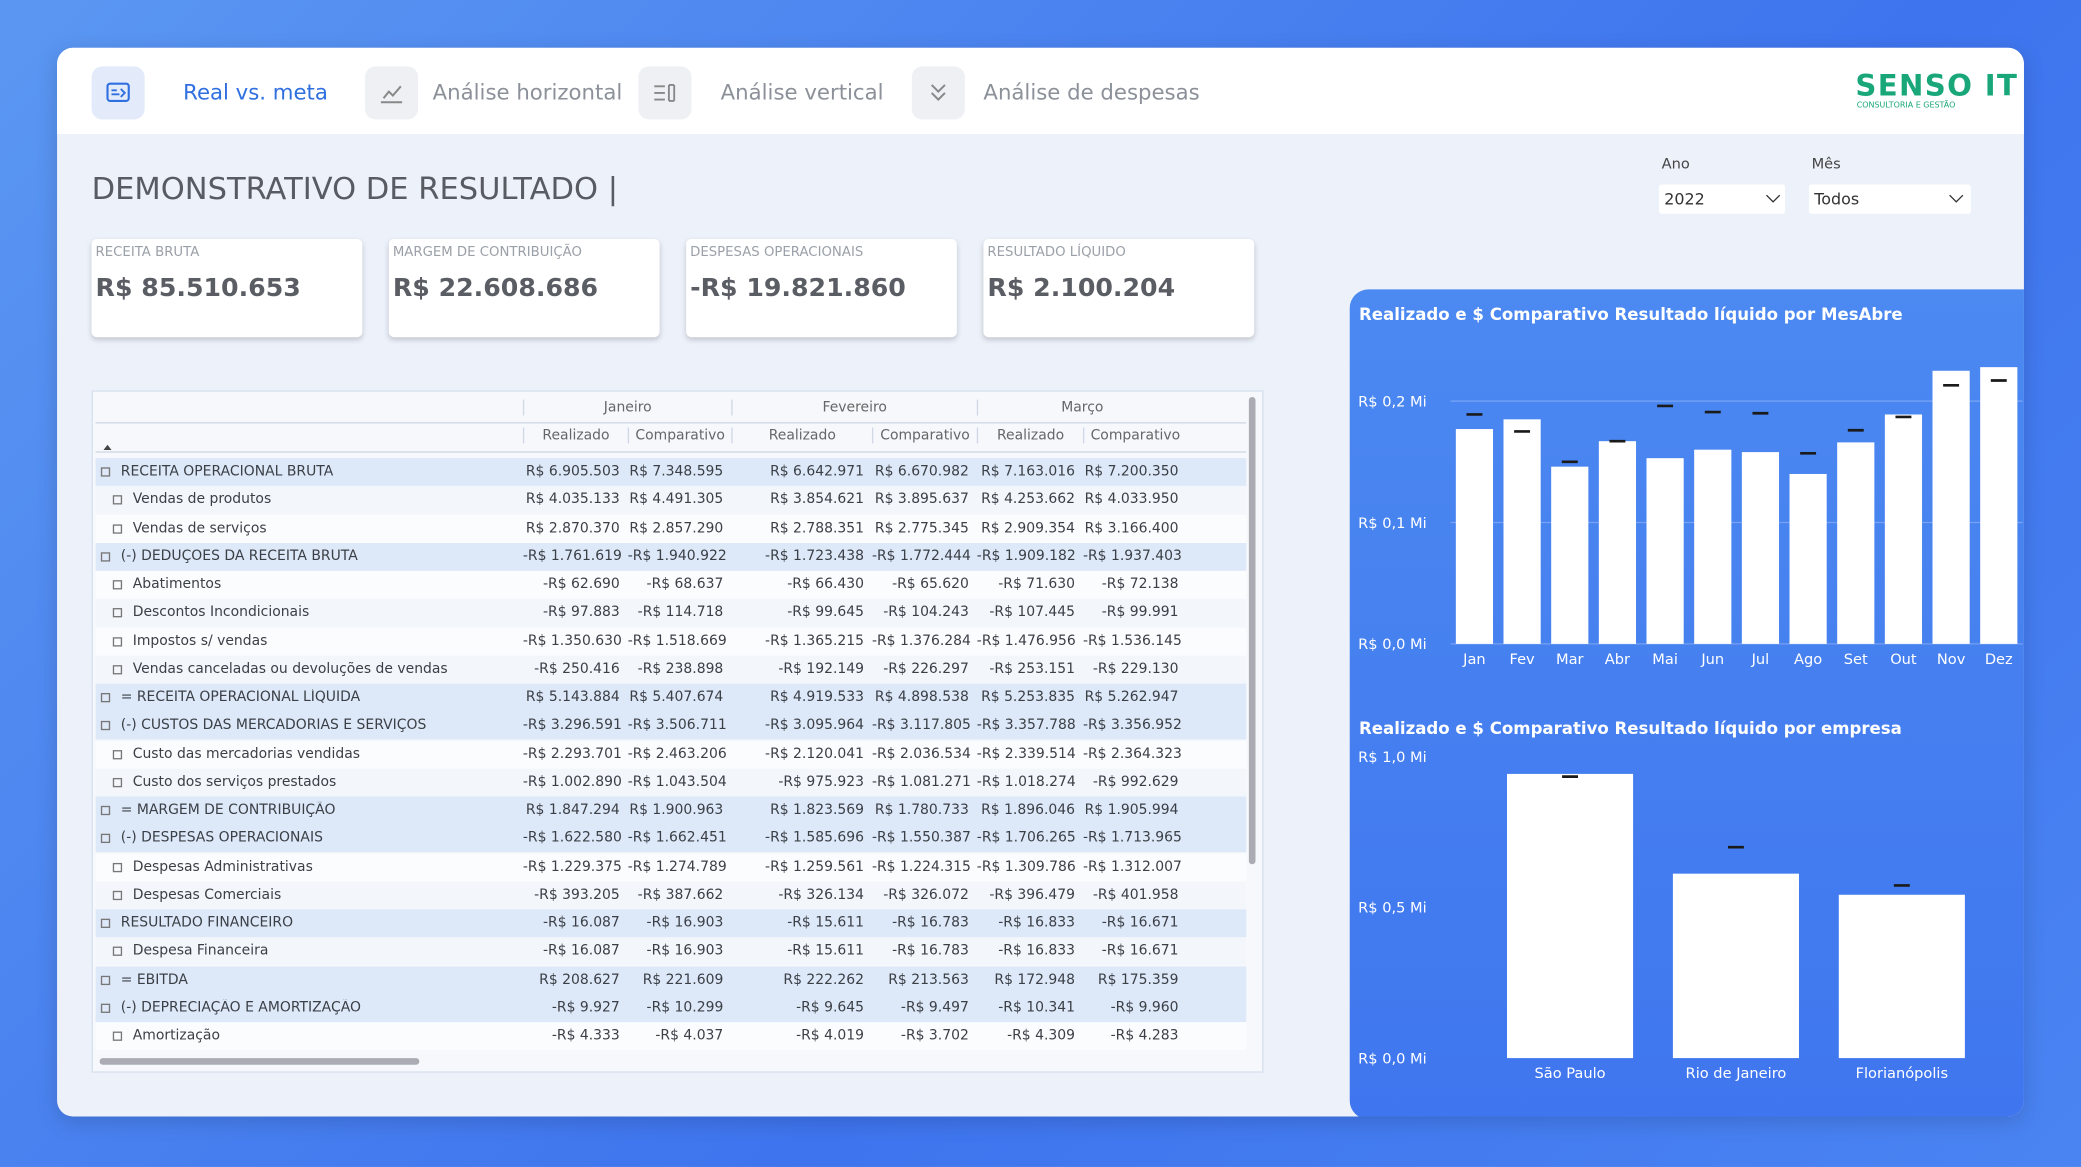  Describe the element at coordinates (572, 499) in the screenshot. I see `cell: R$ 4.035.133` at that location.